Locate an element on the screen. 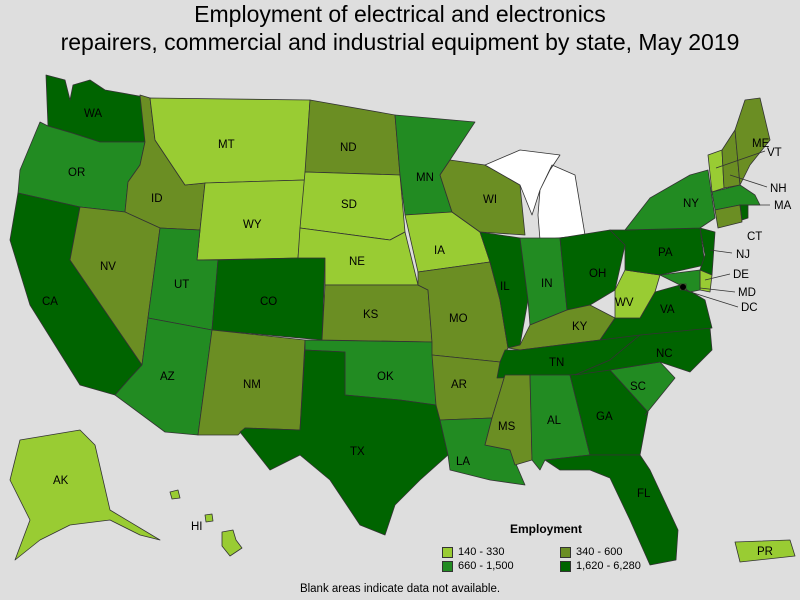 Image resolution: width=800 pixels, height=600 pixels. label-mn: MN is located at coordinates (425, 178).